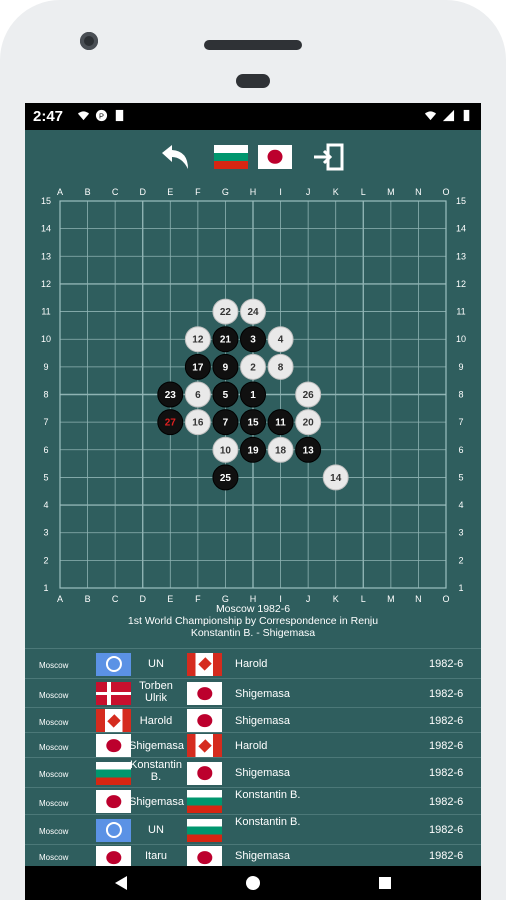 This screenshot has width=506, height=900. I want to click on home-circle-icon, so click(253, 883).